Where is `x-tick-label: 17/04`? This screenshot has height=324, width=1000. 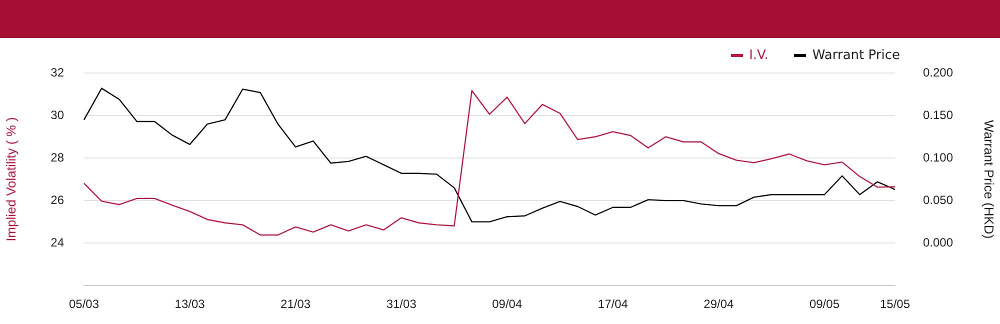
x-tick-label: 17/04 is located at coordinates (613, 304).